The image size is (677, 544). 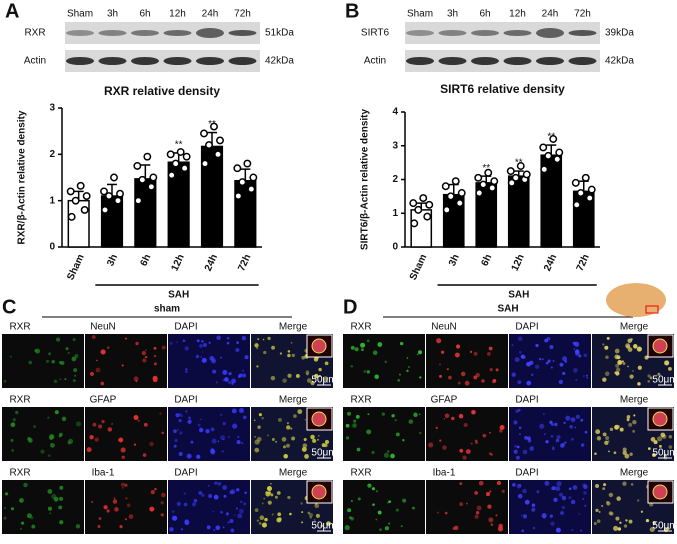 I want to click on channel-label: DAPI, so click(x=185, y=400).